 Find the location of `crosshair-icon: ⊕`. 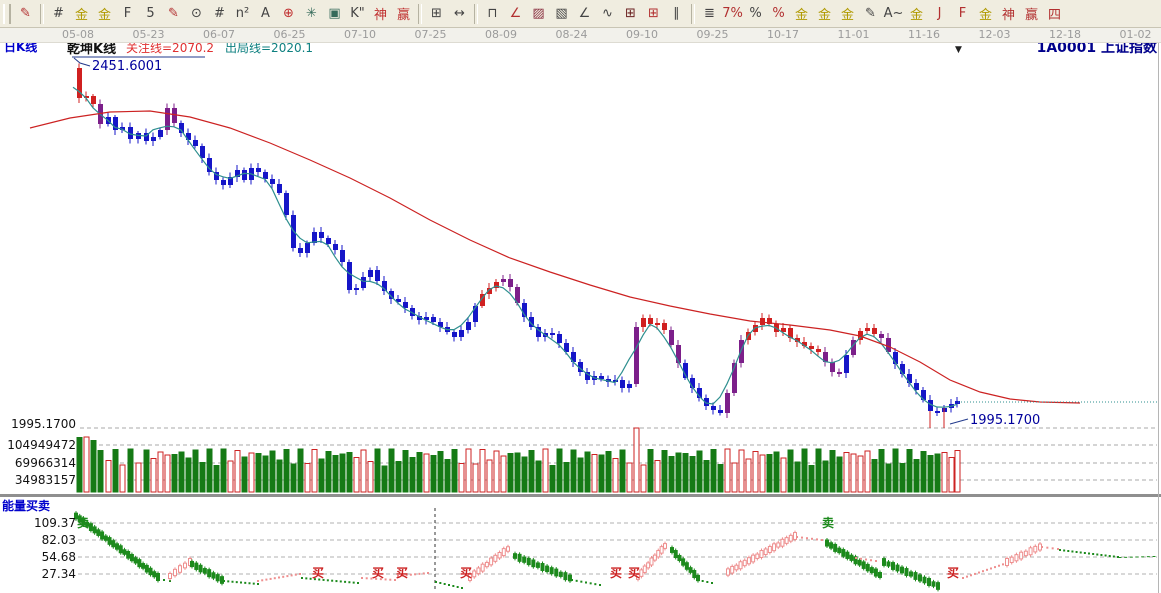

crosshair-icon: ⊕ is located at coordinates (288, 13).